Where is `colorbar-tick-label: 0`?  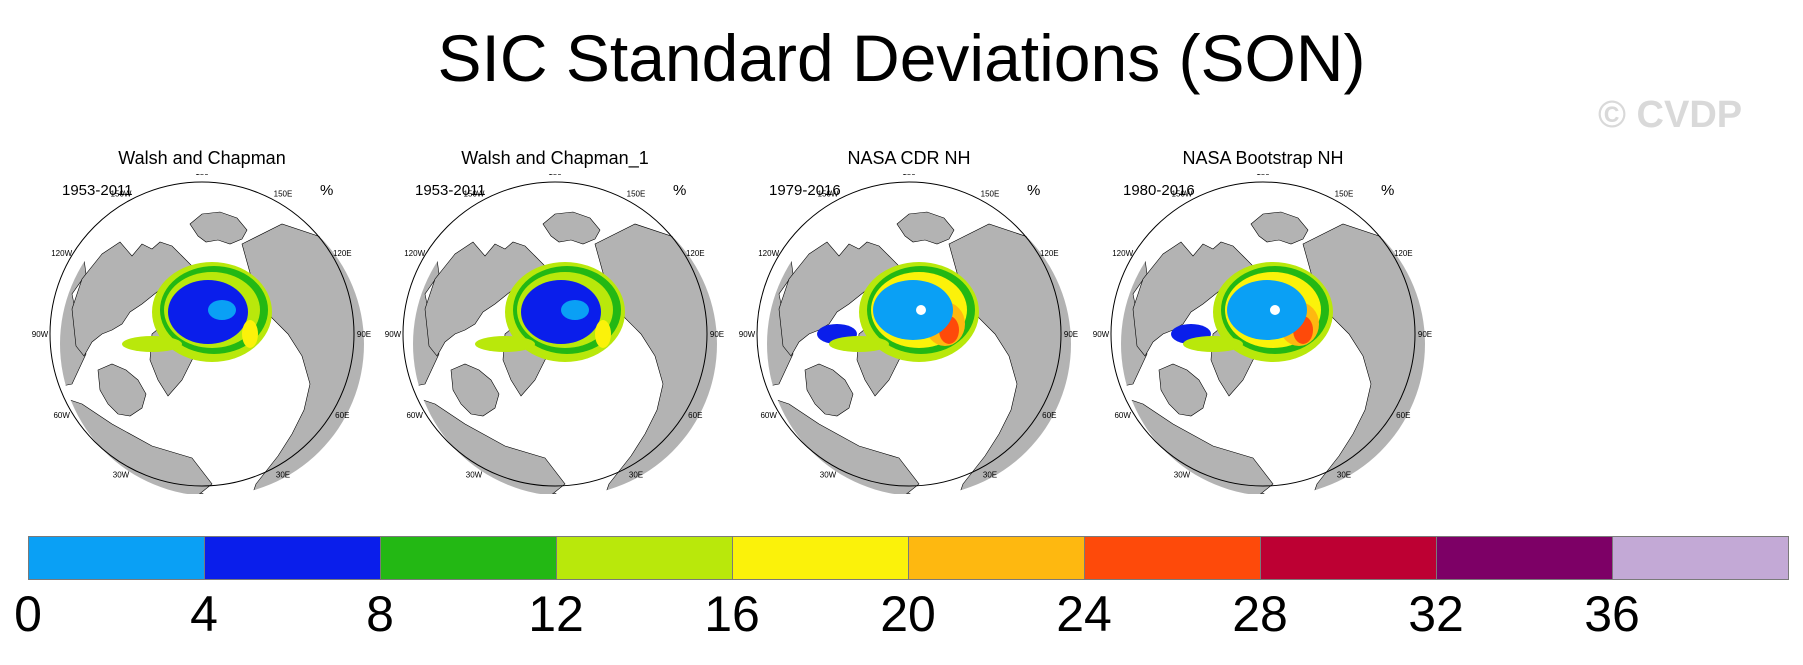
colorbar-tick-label: 0 is located at coordinates (28, 614).